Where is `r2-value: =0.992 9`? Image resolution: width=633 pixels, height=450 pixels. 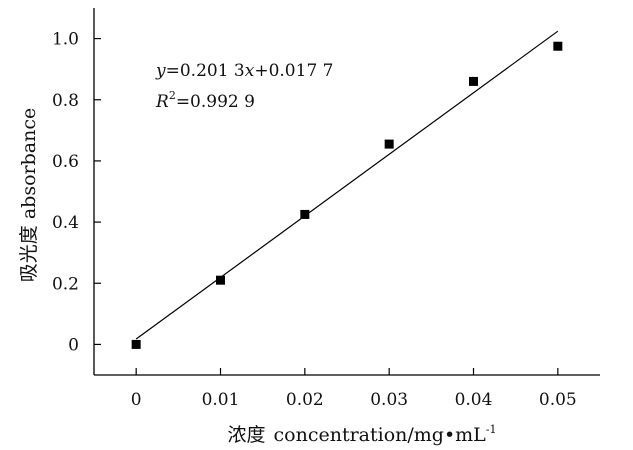 r2-value: =0.992 9 is located at coordinates (215, 102).